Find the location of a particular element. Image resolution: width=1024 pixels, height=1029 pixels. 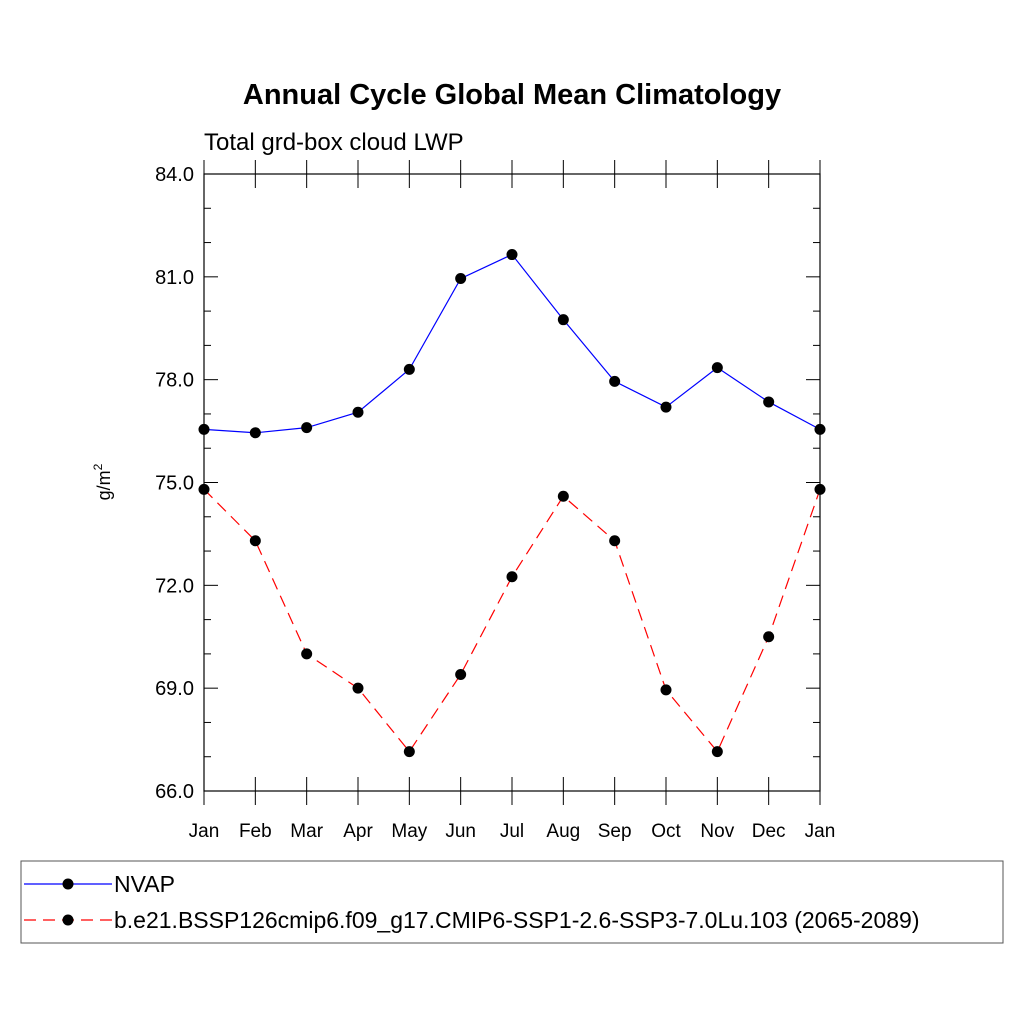

y-axis-label-base: g/m is located at coordinates (104, 485).